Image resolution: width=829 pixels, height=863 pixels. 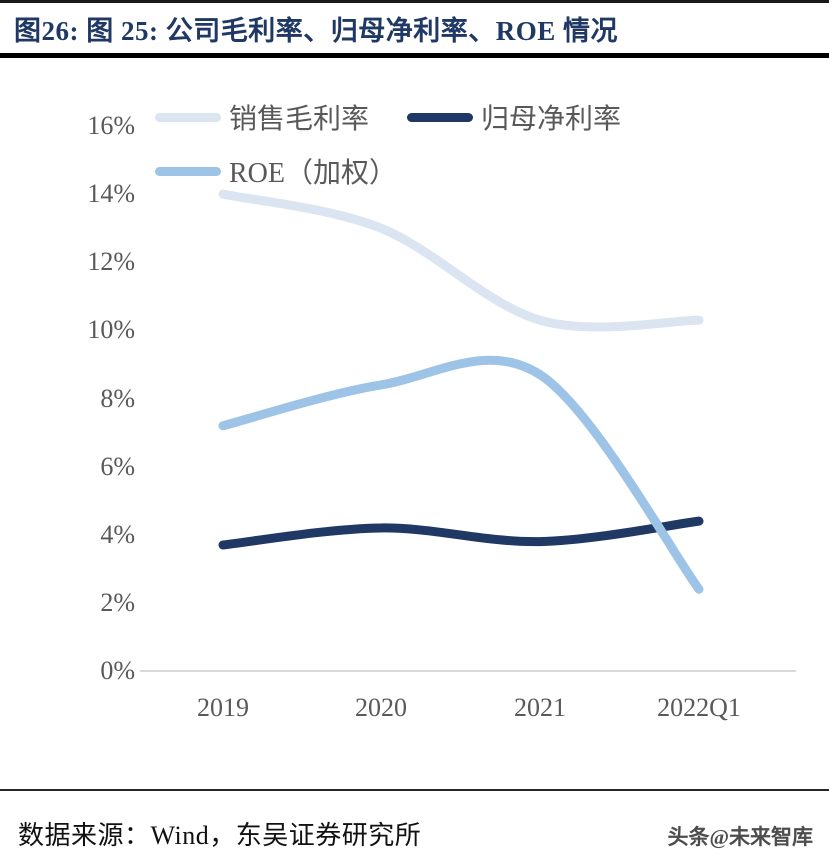 What do you see at coordinates (414, 790) in the screenshot?
I see `footer-rule` at bounding box center [414, 790].